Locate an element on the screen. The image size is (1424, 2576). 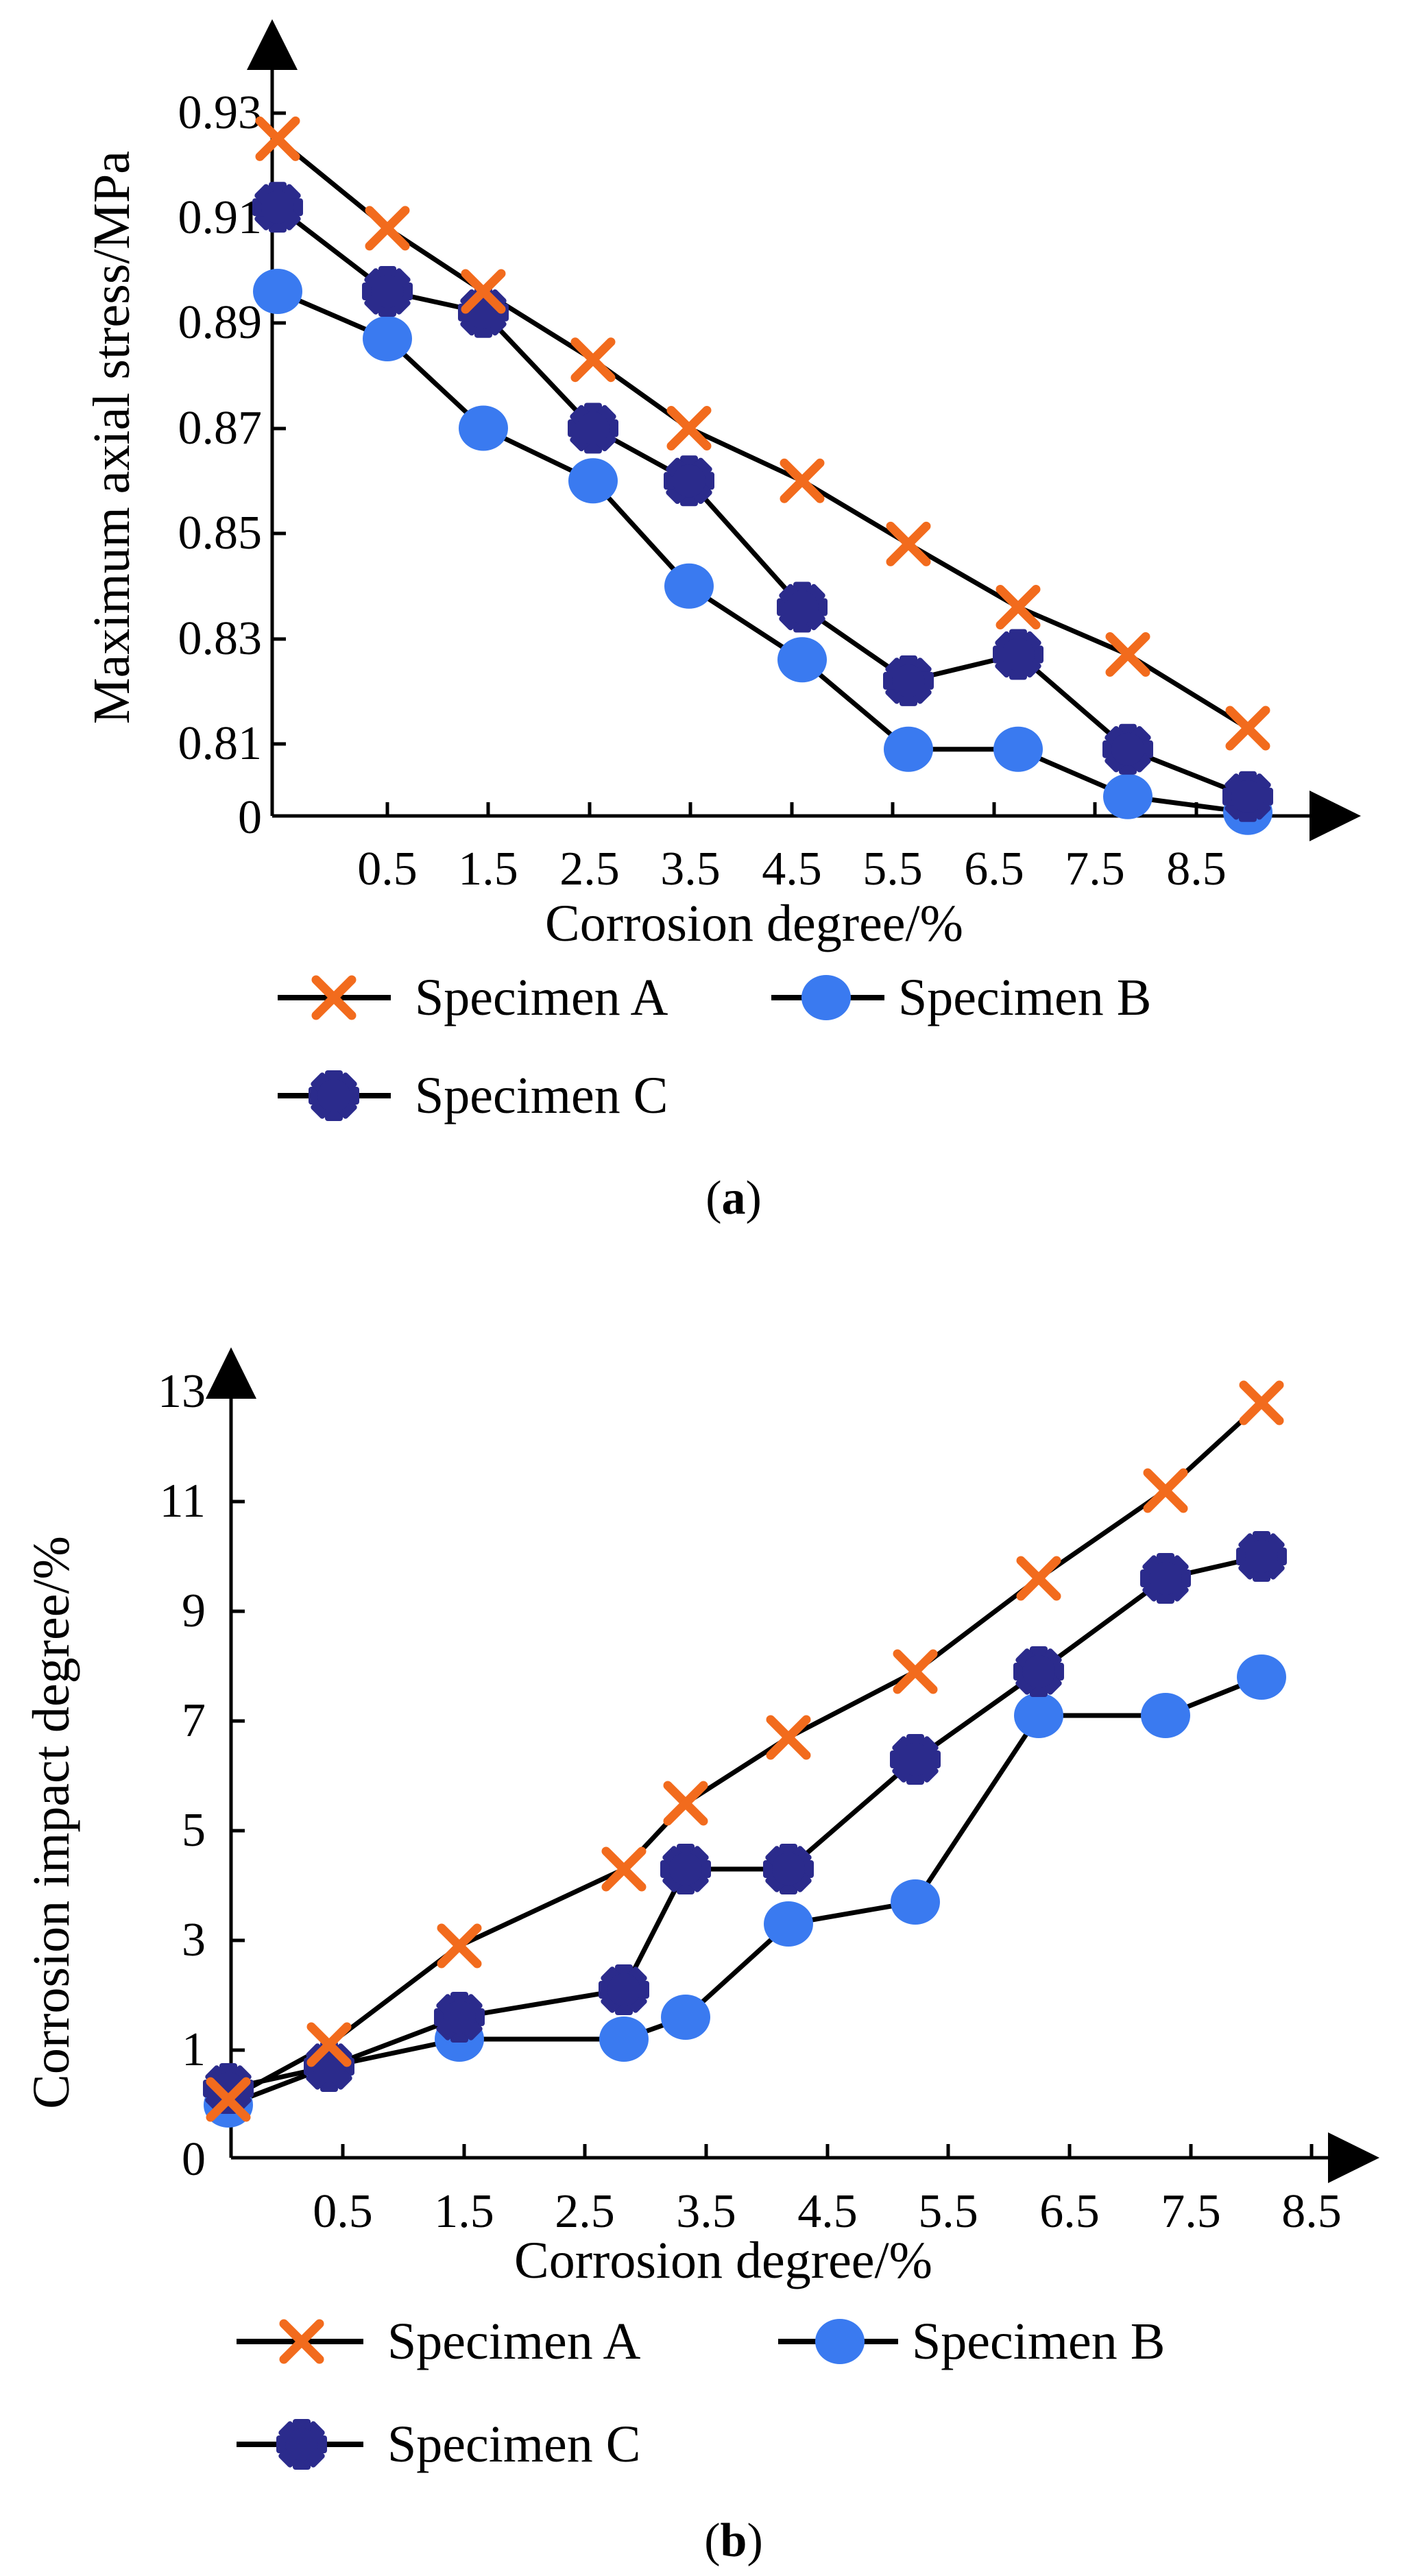
chart-b-x-tick-label: 6.5 is located at coordinates (1069, 2211).